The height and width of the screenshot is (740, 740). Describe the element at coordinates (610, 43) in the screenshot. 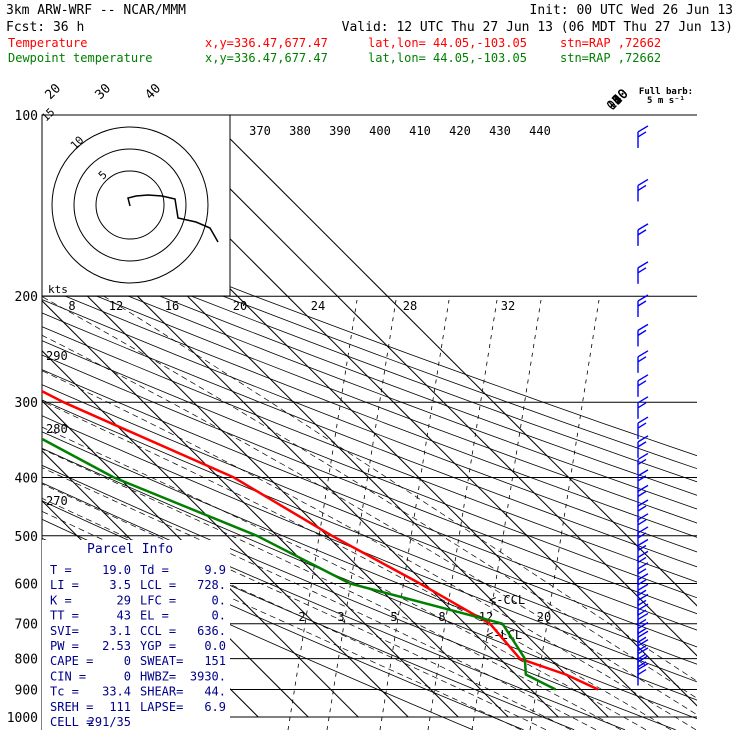

I see `temp-station: stn=RAP ,72662` at that location.